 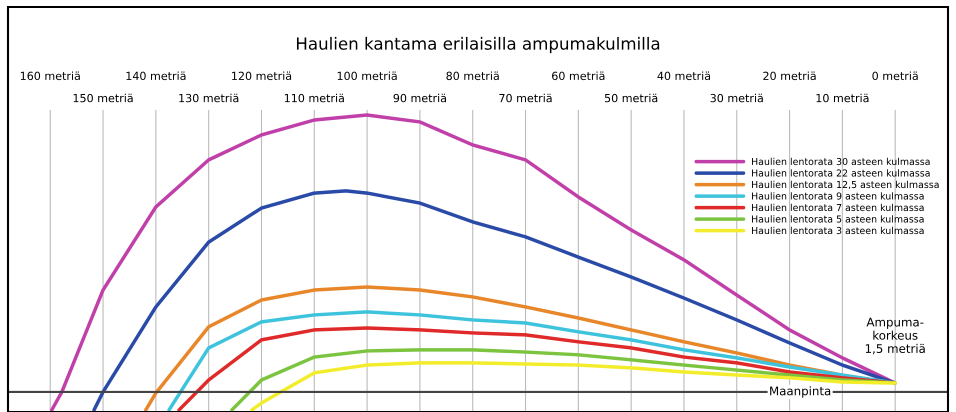 What do you see at coordinates (156, 75) in the screenshot?
I see `x-tick-label: 140 metriä` at bounding box center [156, 75].